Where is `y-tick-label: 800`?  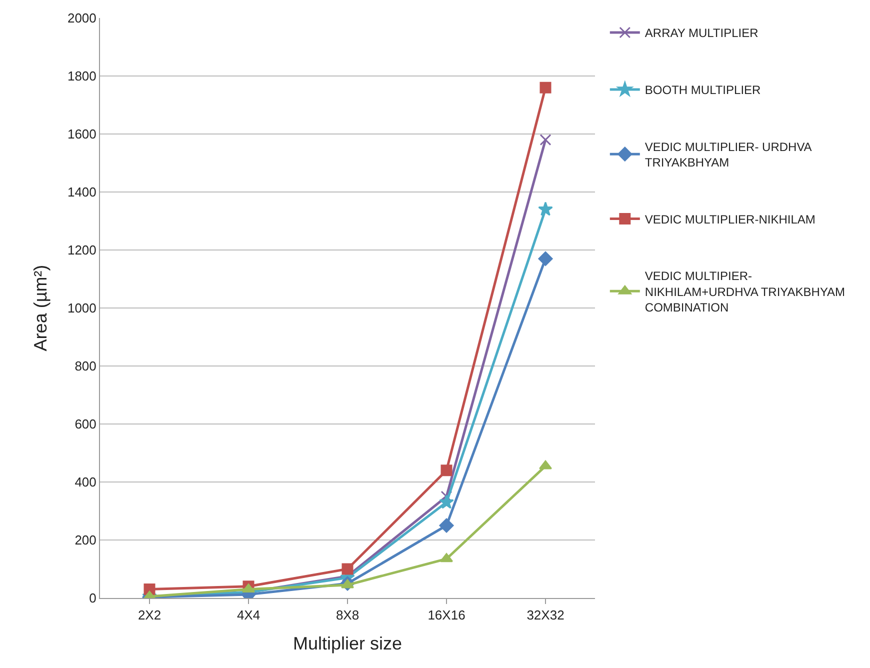
y-tick-label: 800 is located at coordinates (85, 366).